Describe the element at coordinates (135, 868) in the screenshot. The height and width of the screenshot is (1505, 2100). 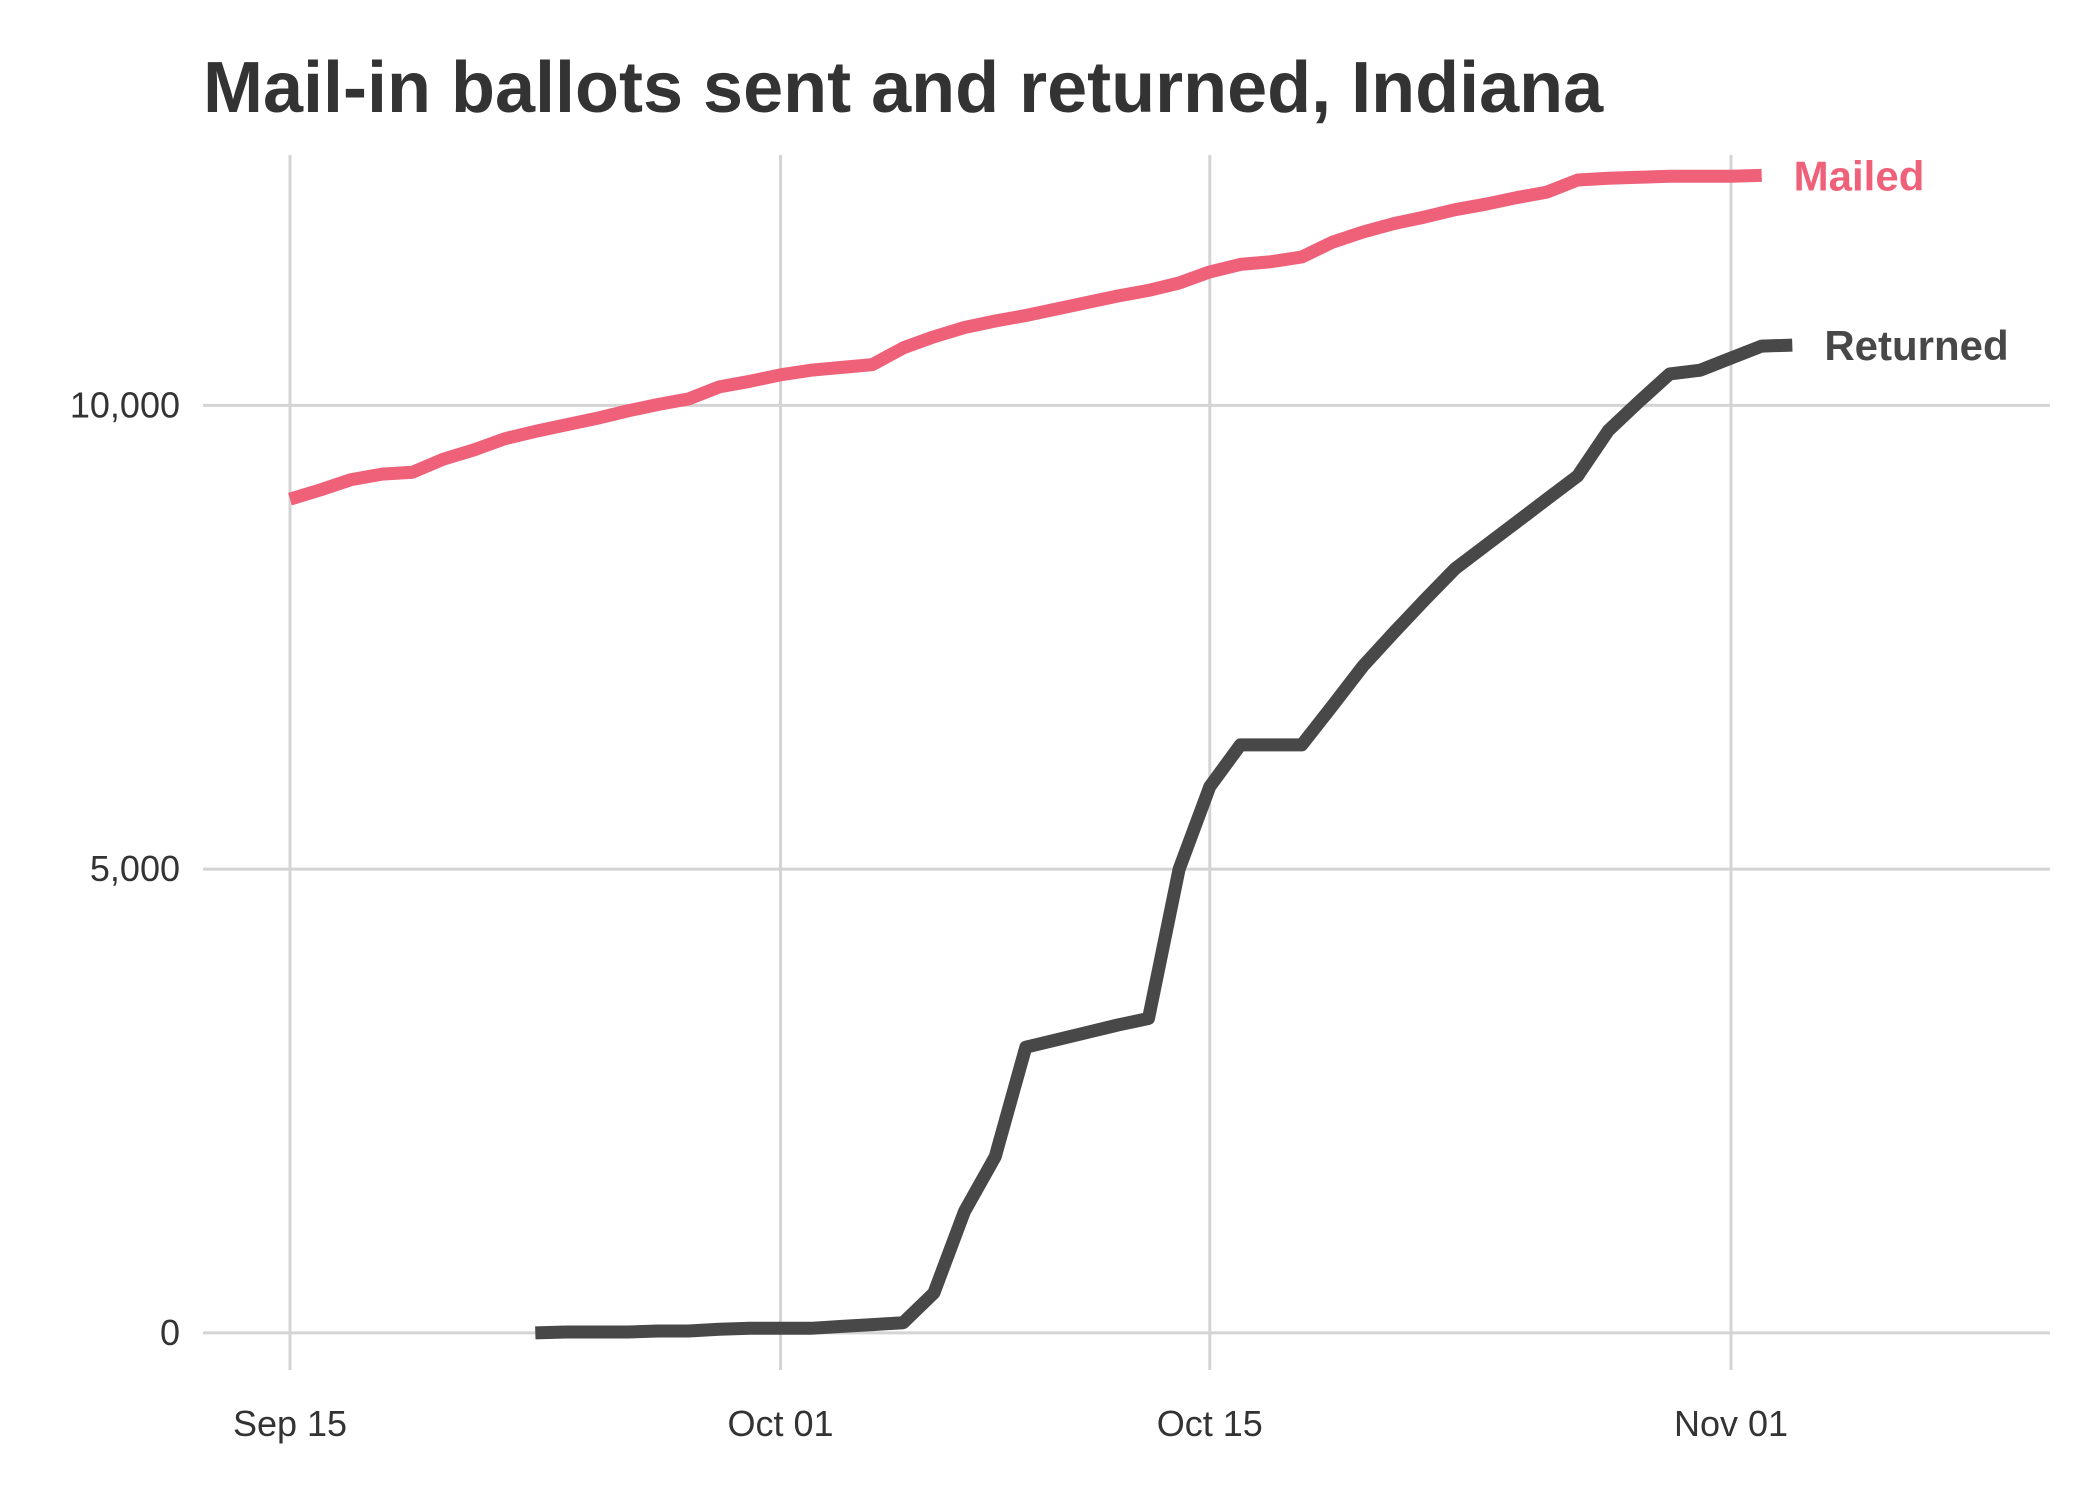
I see `y-tick-label: 5,000` at that location.